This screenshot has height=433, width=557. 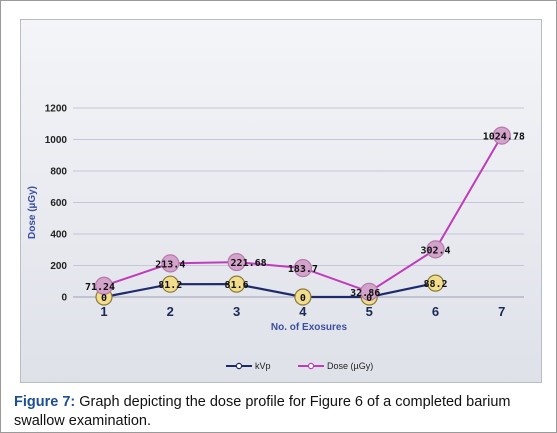 I want to click on x-tick-label: 6, so click(x=435, y=311).